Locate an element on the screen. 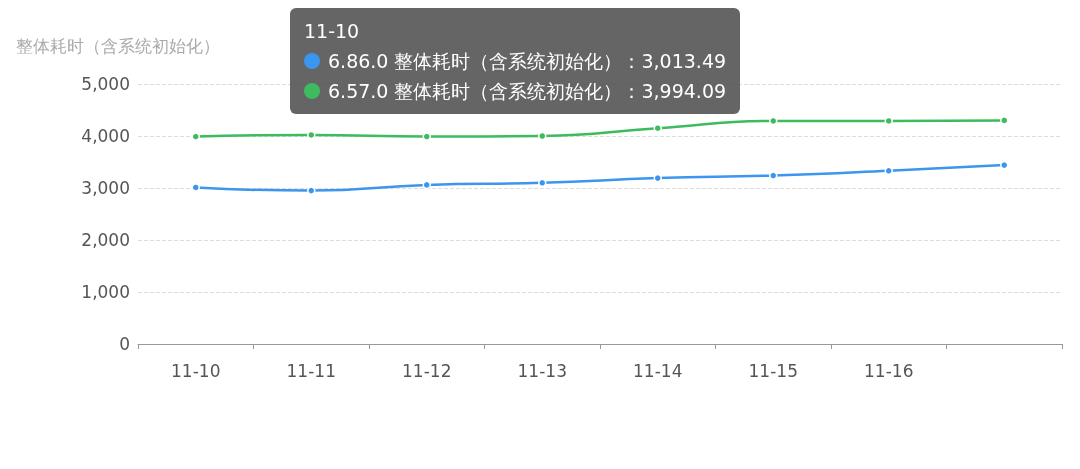 This screenshot has height=469, width=1080. x-tick-label: 11-12 is located at coordinates (427, 370).